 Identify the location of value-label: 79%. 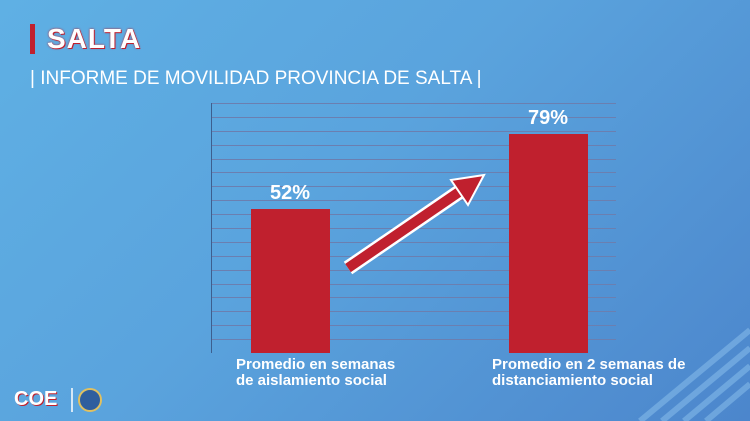
(548, 117).